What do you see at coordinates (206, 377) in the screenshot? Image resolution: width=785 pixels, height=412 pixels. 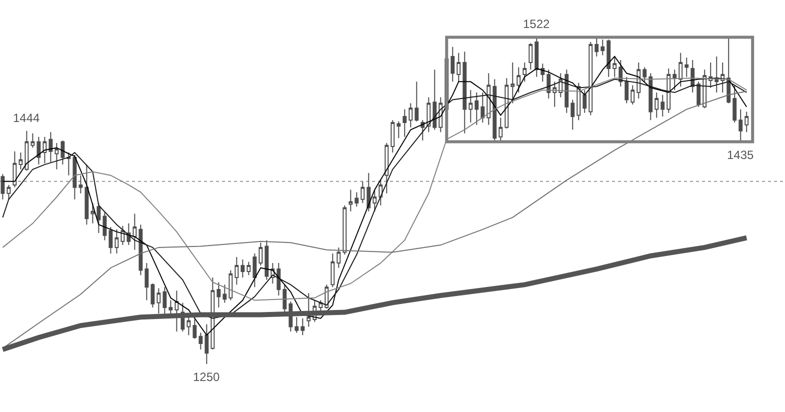 I see `annotation: 1250` at bounding box center [206, 377].